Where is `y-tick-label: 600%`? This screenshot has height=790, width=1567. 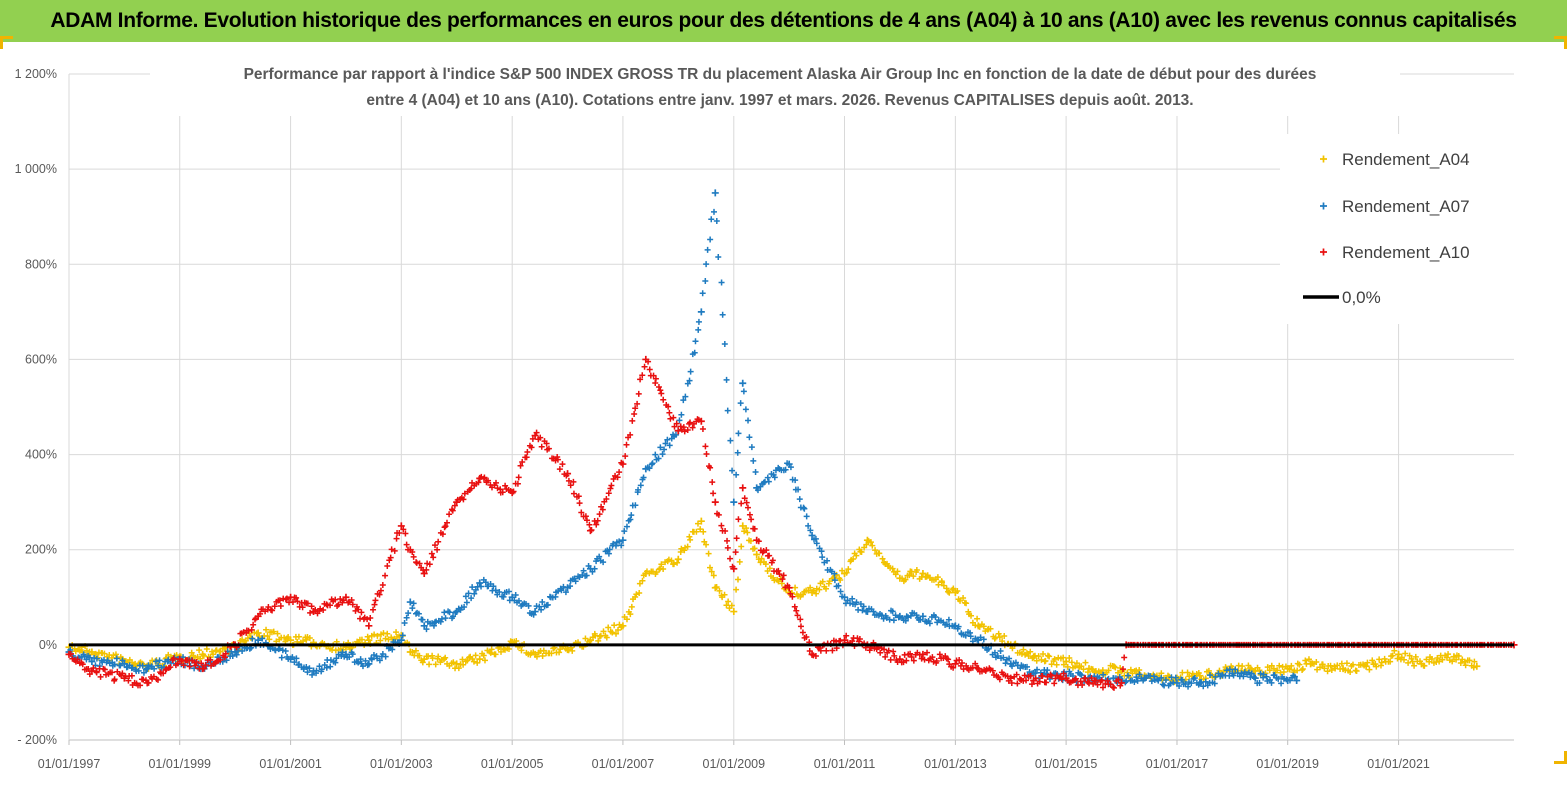 y-tick-label: 600% is located at coordinates (41, 359).